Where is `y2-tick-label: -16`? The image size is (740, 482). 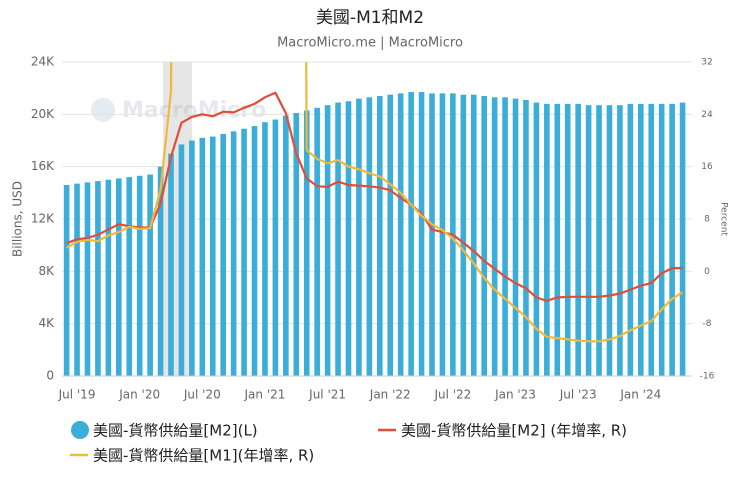
y2-tick-label: -16 is located at coordinates (707, 377).